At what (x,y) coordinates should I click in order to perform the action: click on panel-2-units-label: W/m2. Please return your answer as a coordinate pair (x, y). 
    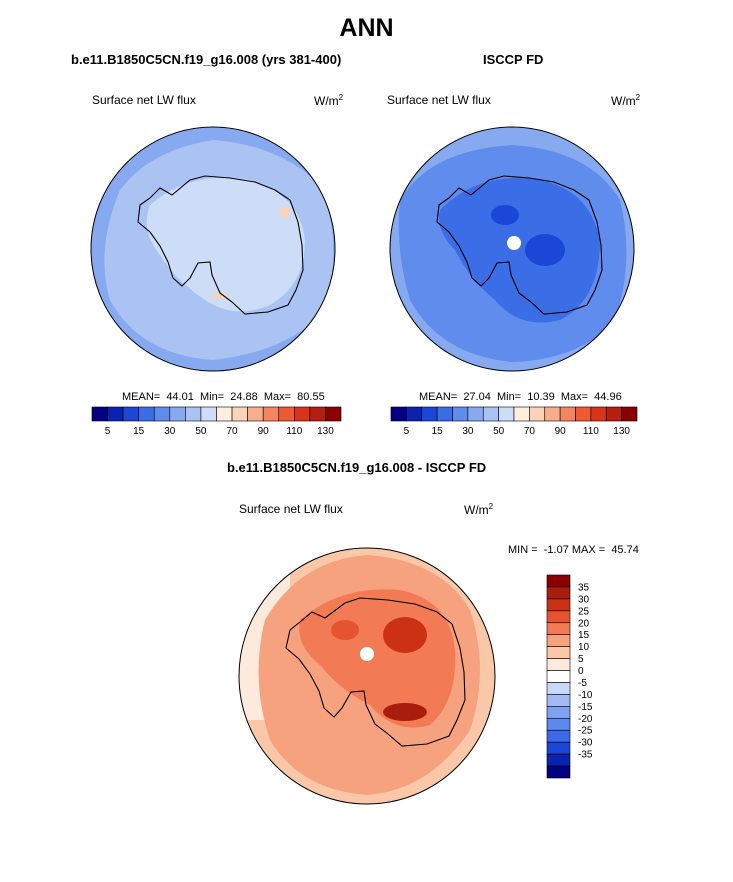
    Looking at the image, I should click on (626, 100).